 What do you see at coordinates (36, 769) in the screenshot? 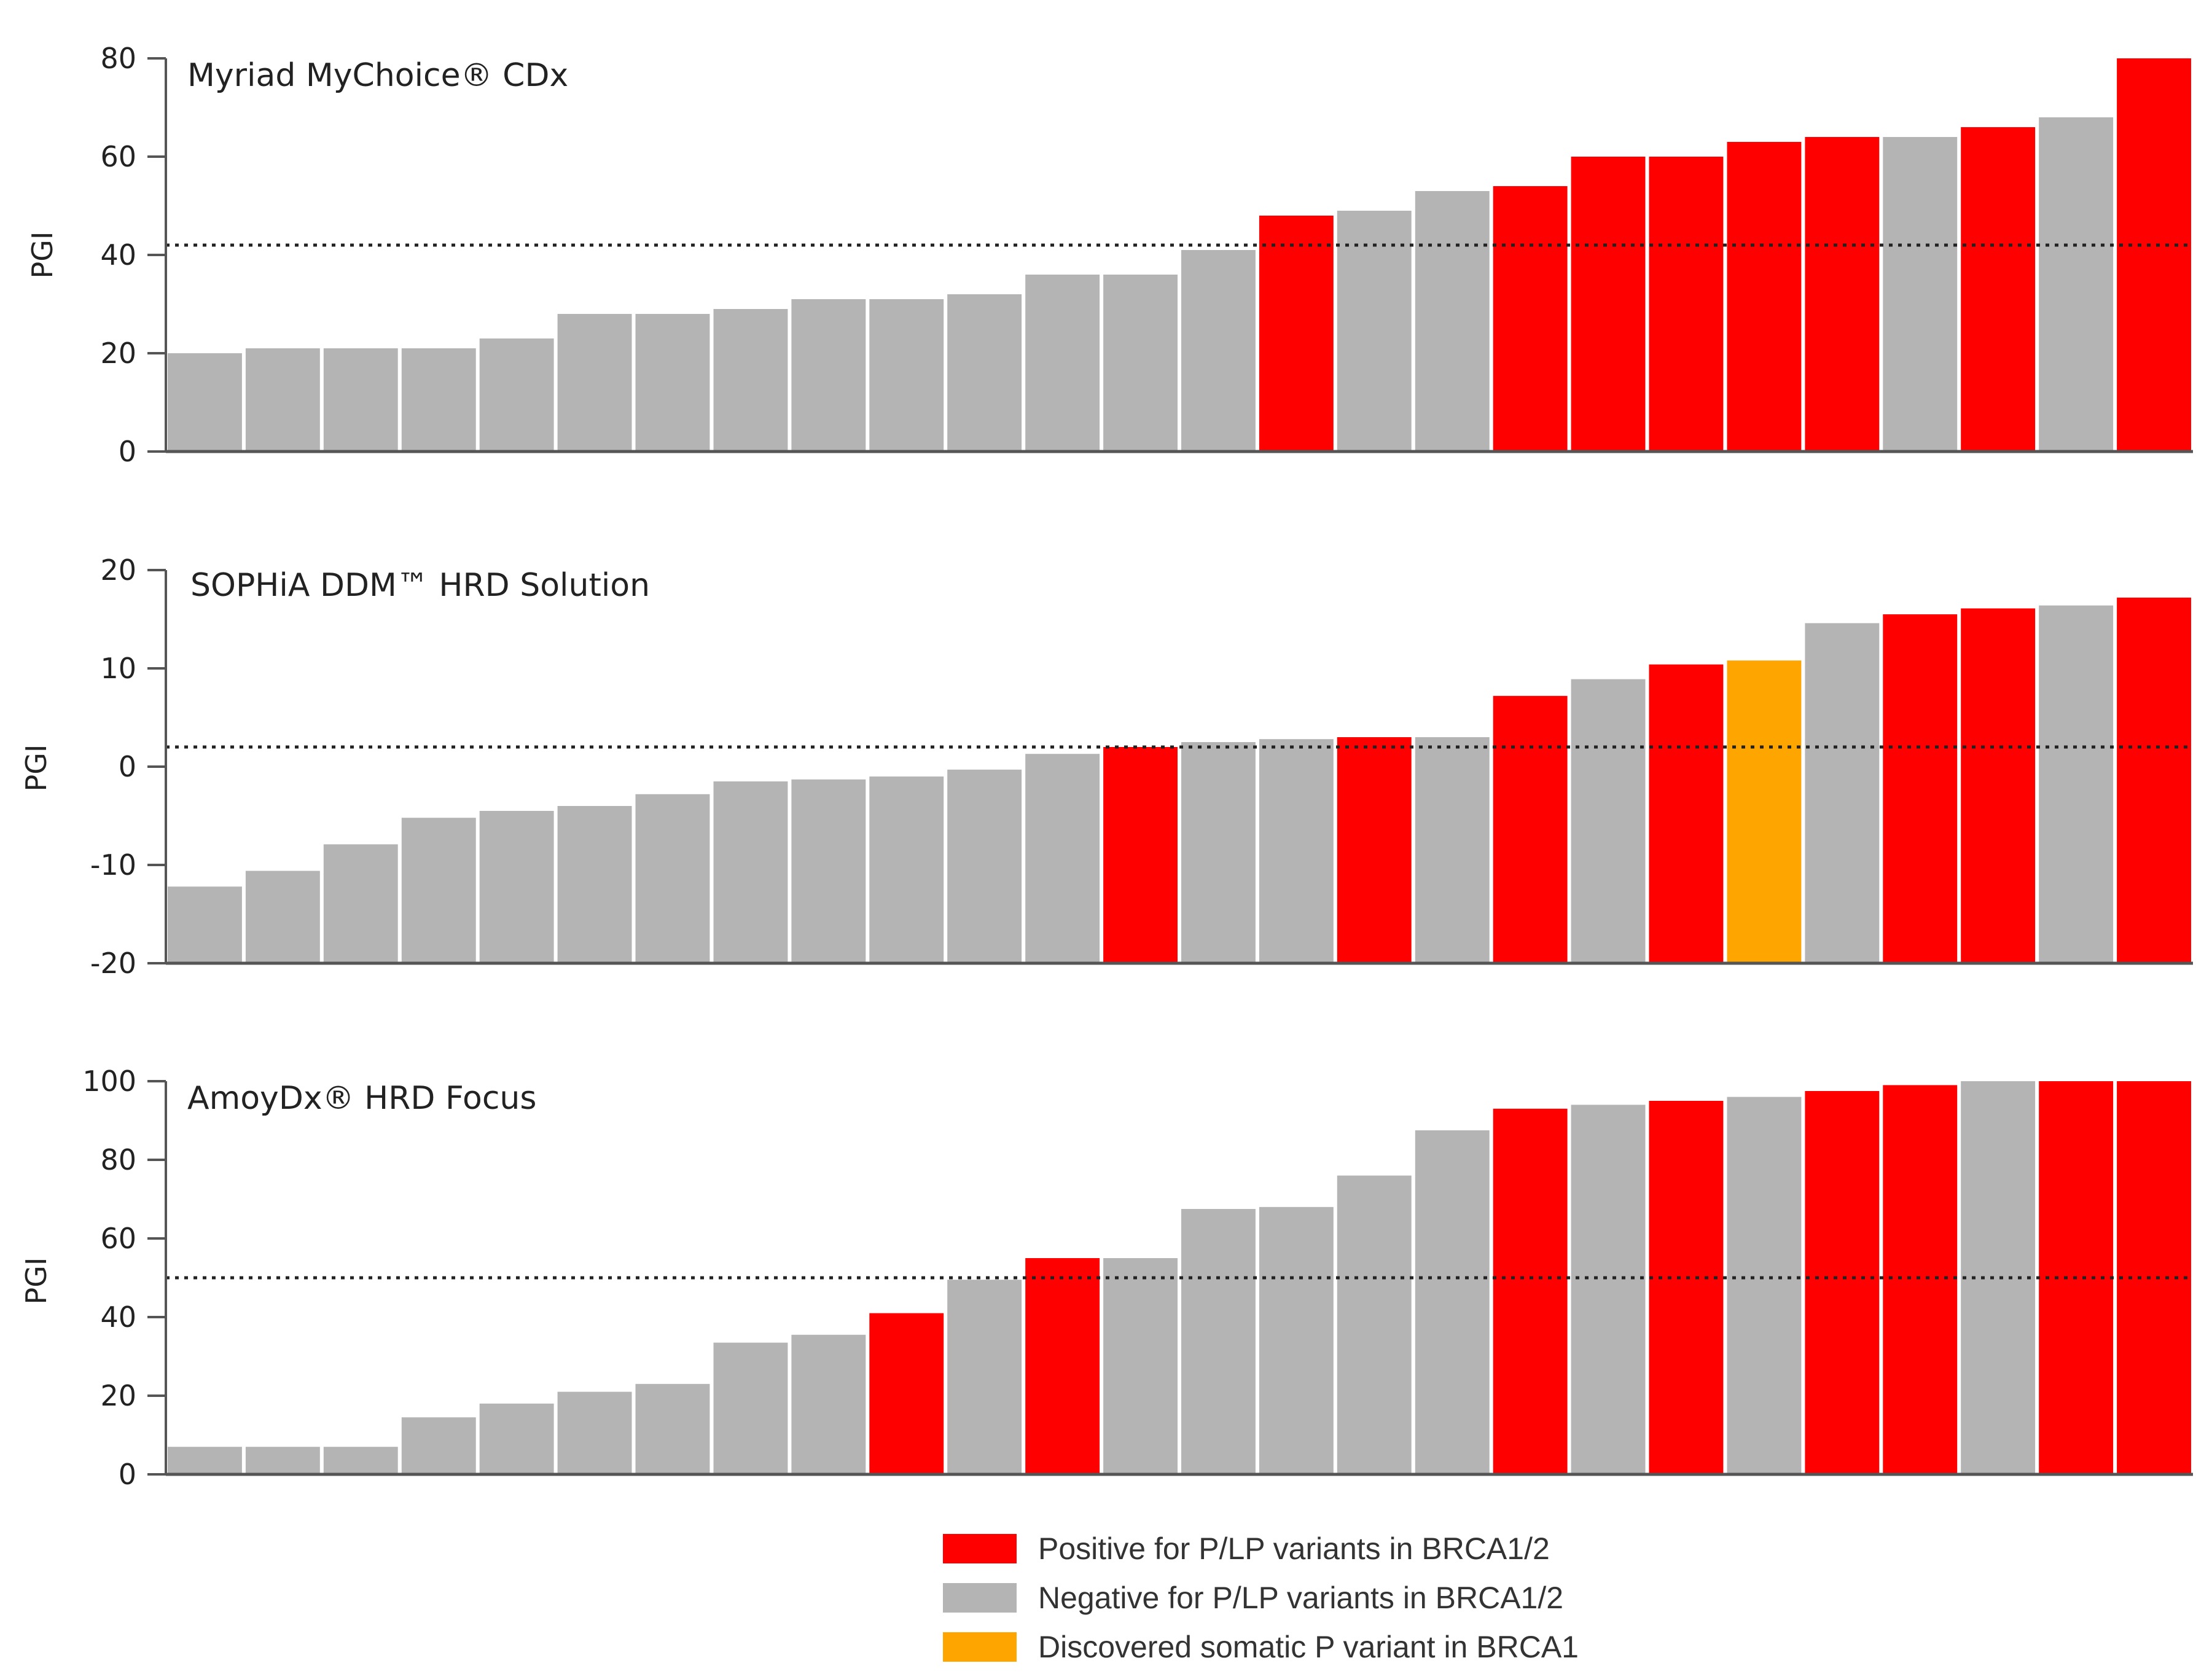
I see `y-axis-label-sophia: PGI` at bounding box center [36, 769].